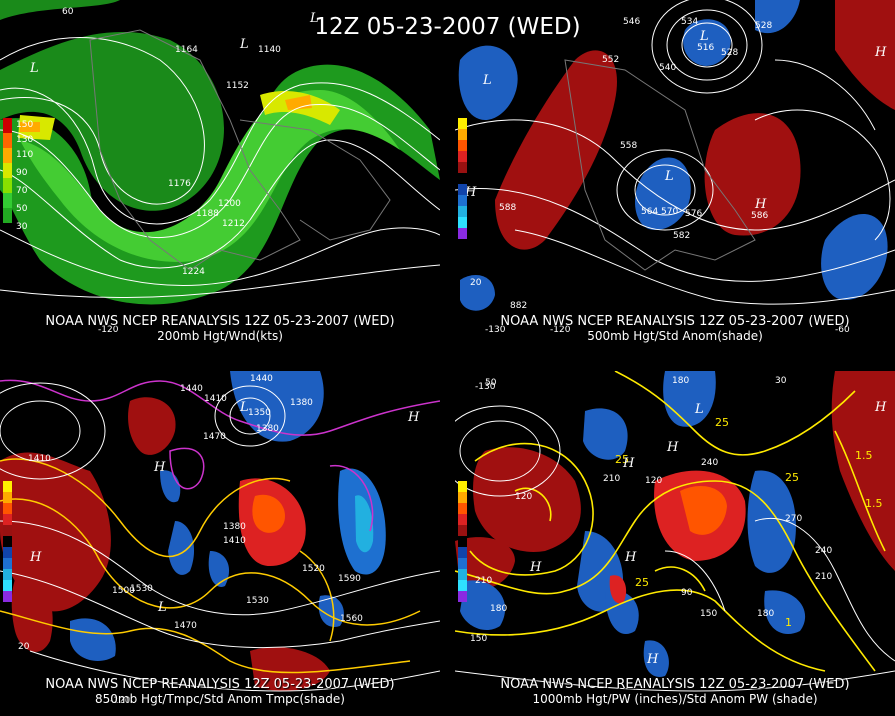  I want to click on svg-text: 1520, so click(313, 569).